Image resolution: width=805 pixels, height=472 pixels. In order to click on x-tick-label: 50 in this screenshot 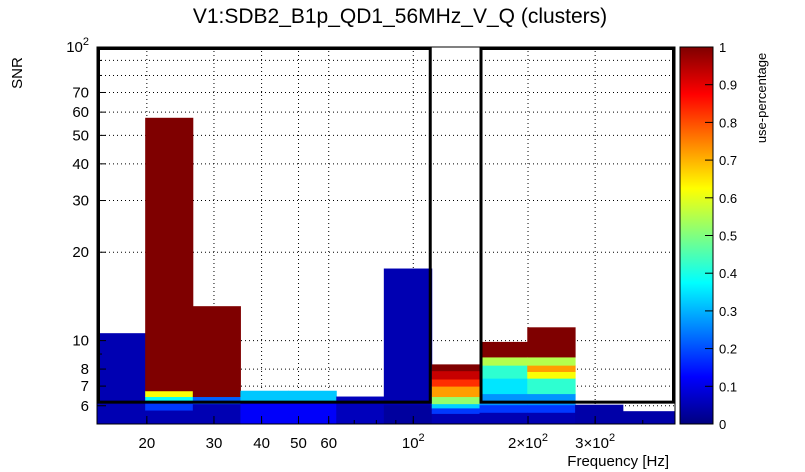, I will do `click(298, 443)`.